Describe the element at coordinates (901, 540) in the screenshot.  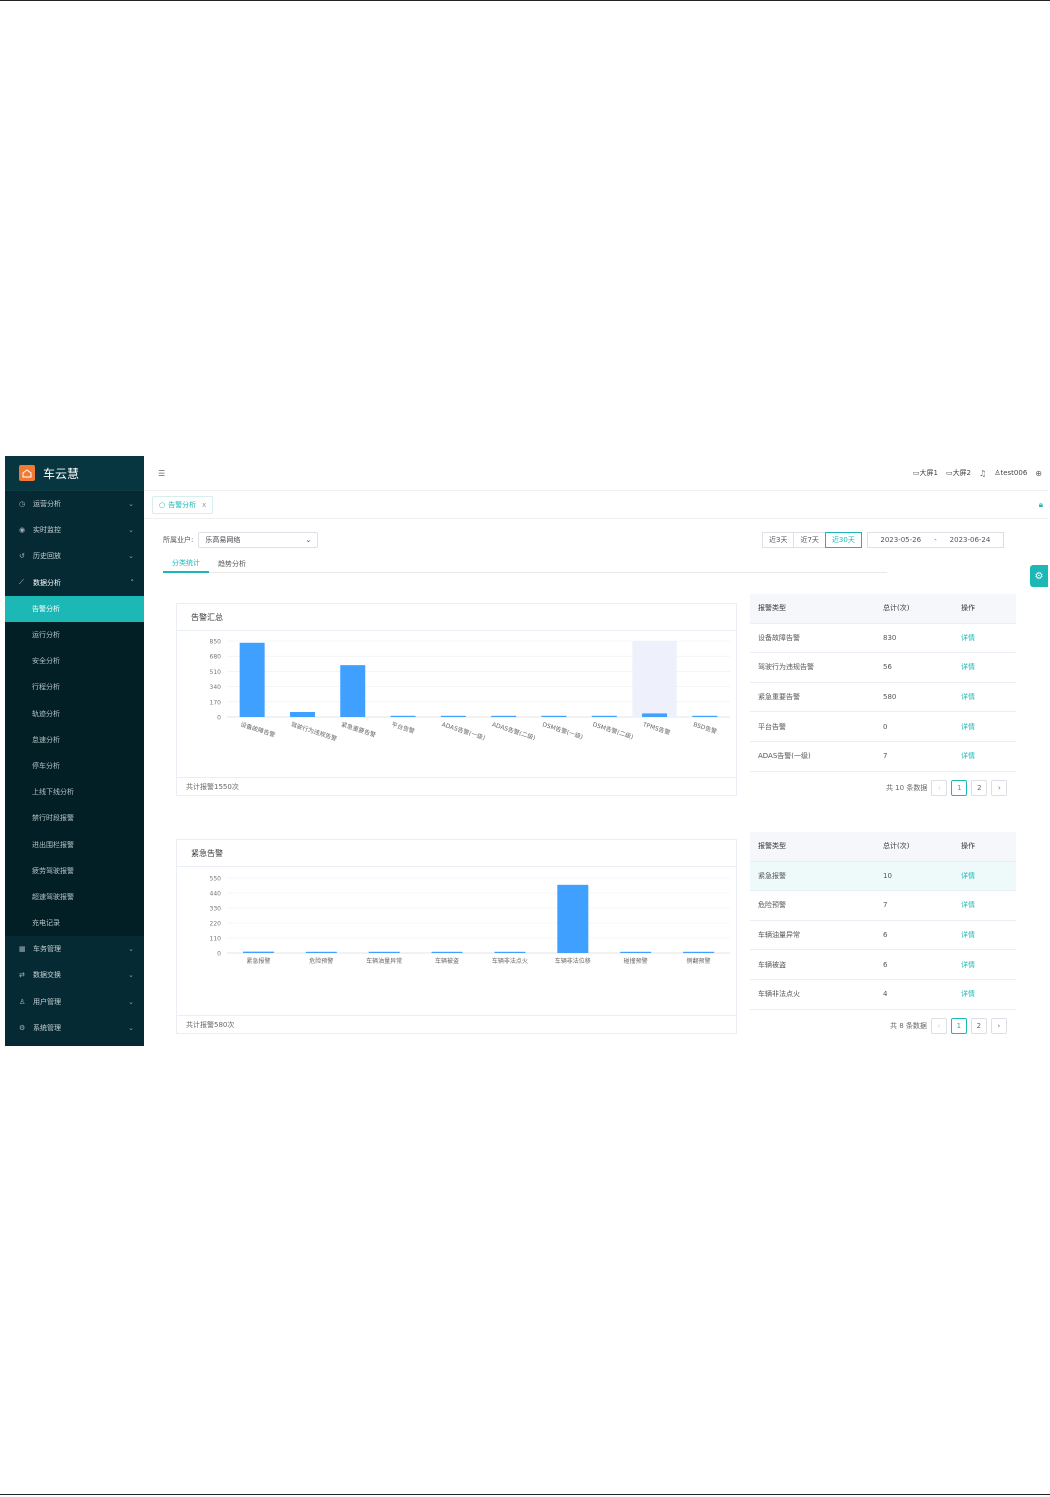
I see `start-date: 2023-05-26` at that location.